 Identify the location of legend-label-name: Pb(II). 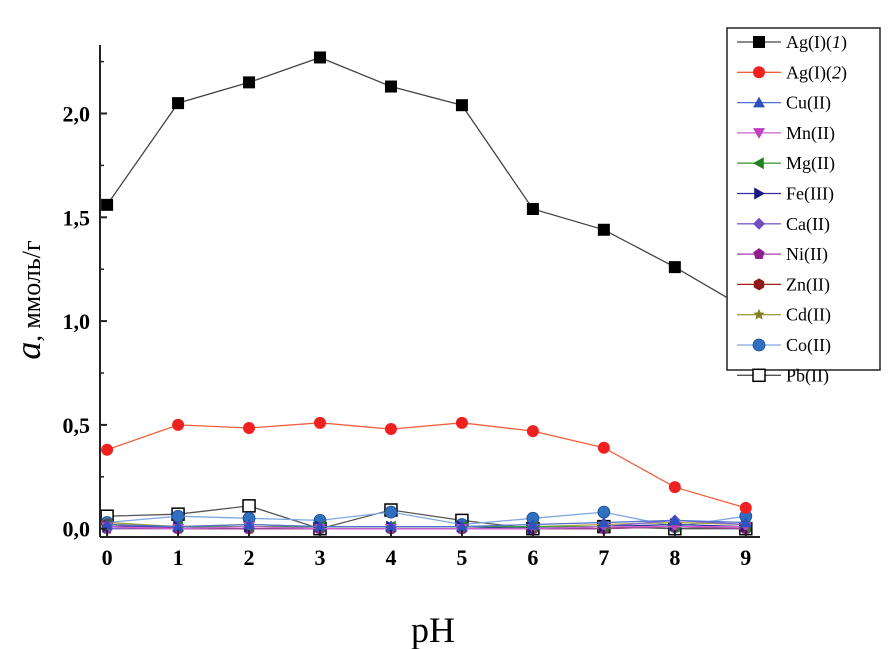
(807, 375).